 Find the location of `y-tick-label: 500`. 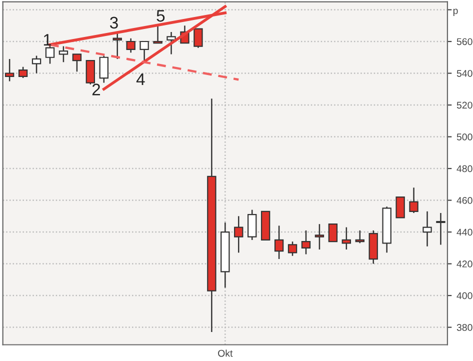

y-tick-label: 500 is located at coordinates (464, 136).